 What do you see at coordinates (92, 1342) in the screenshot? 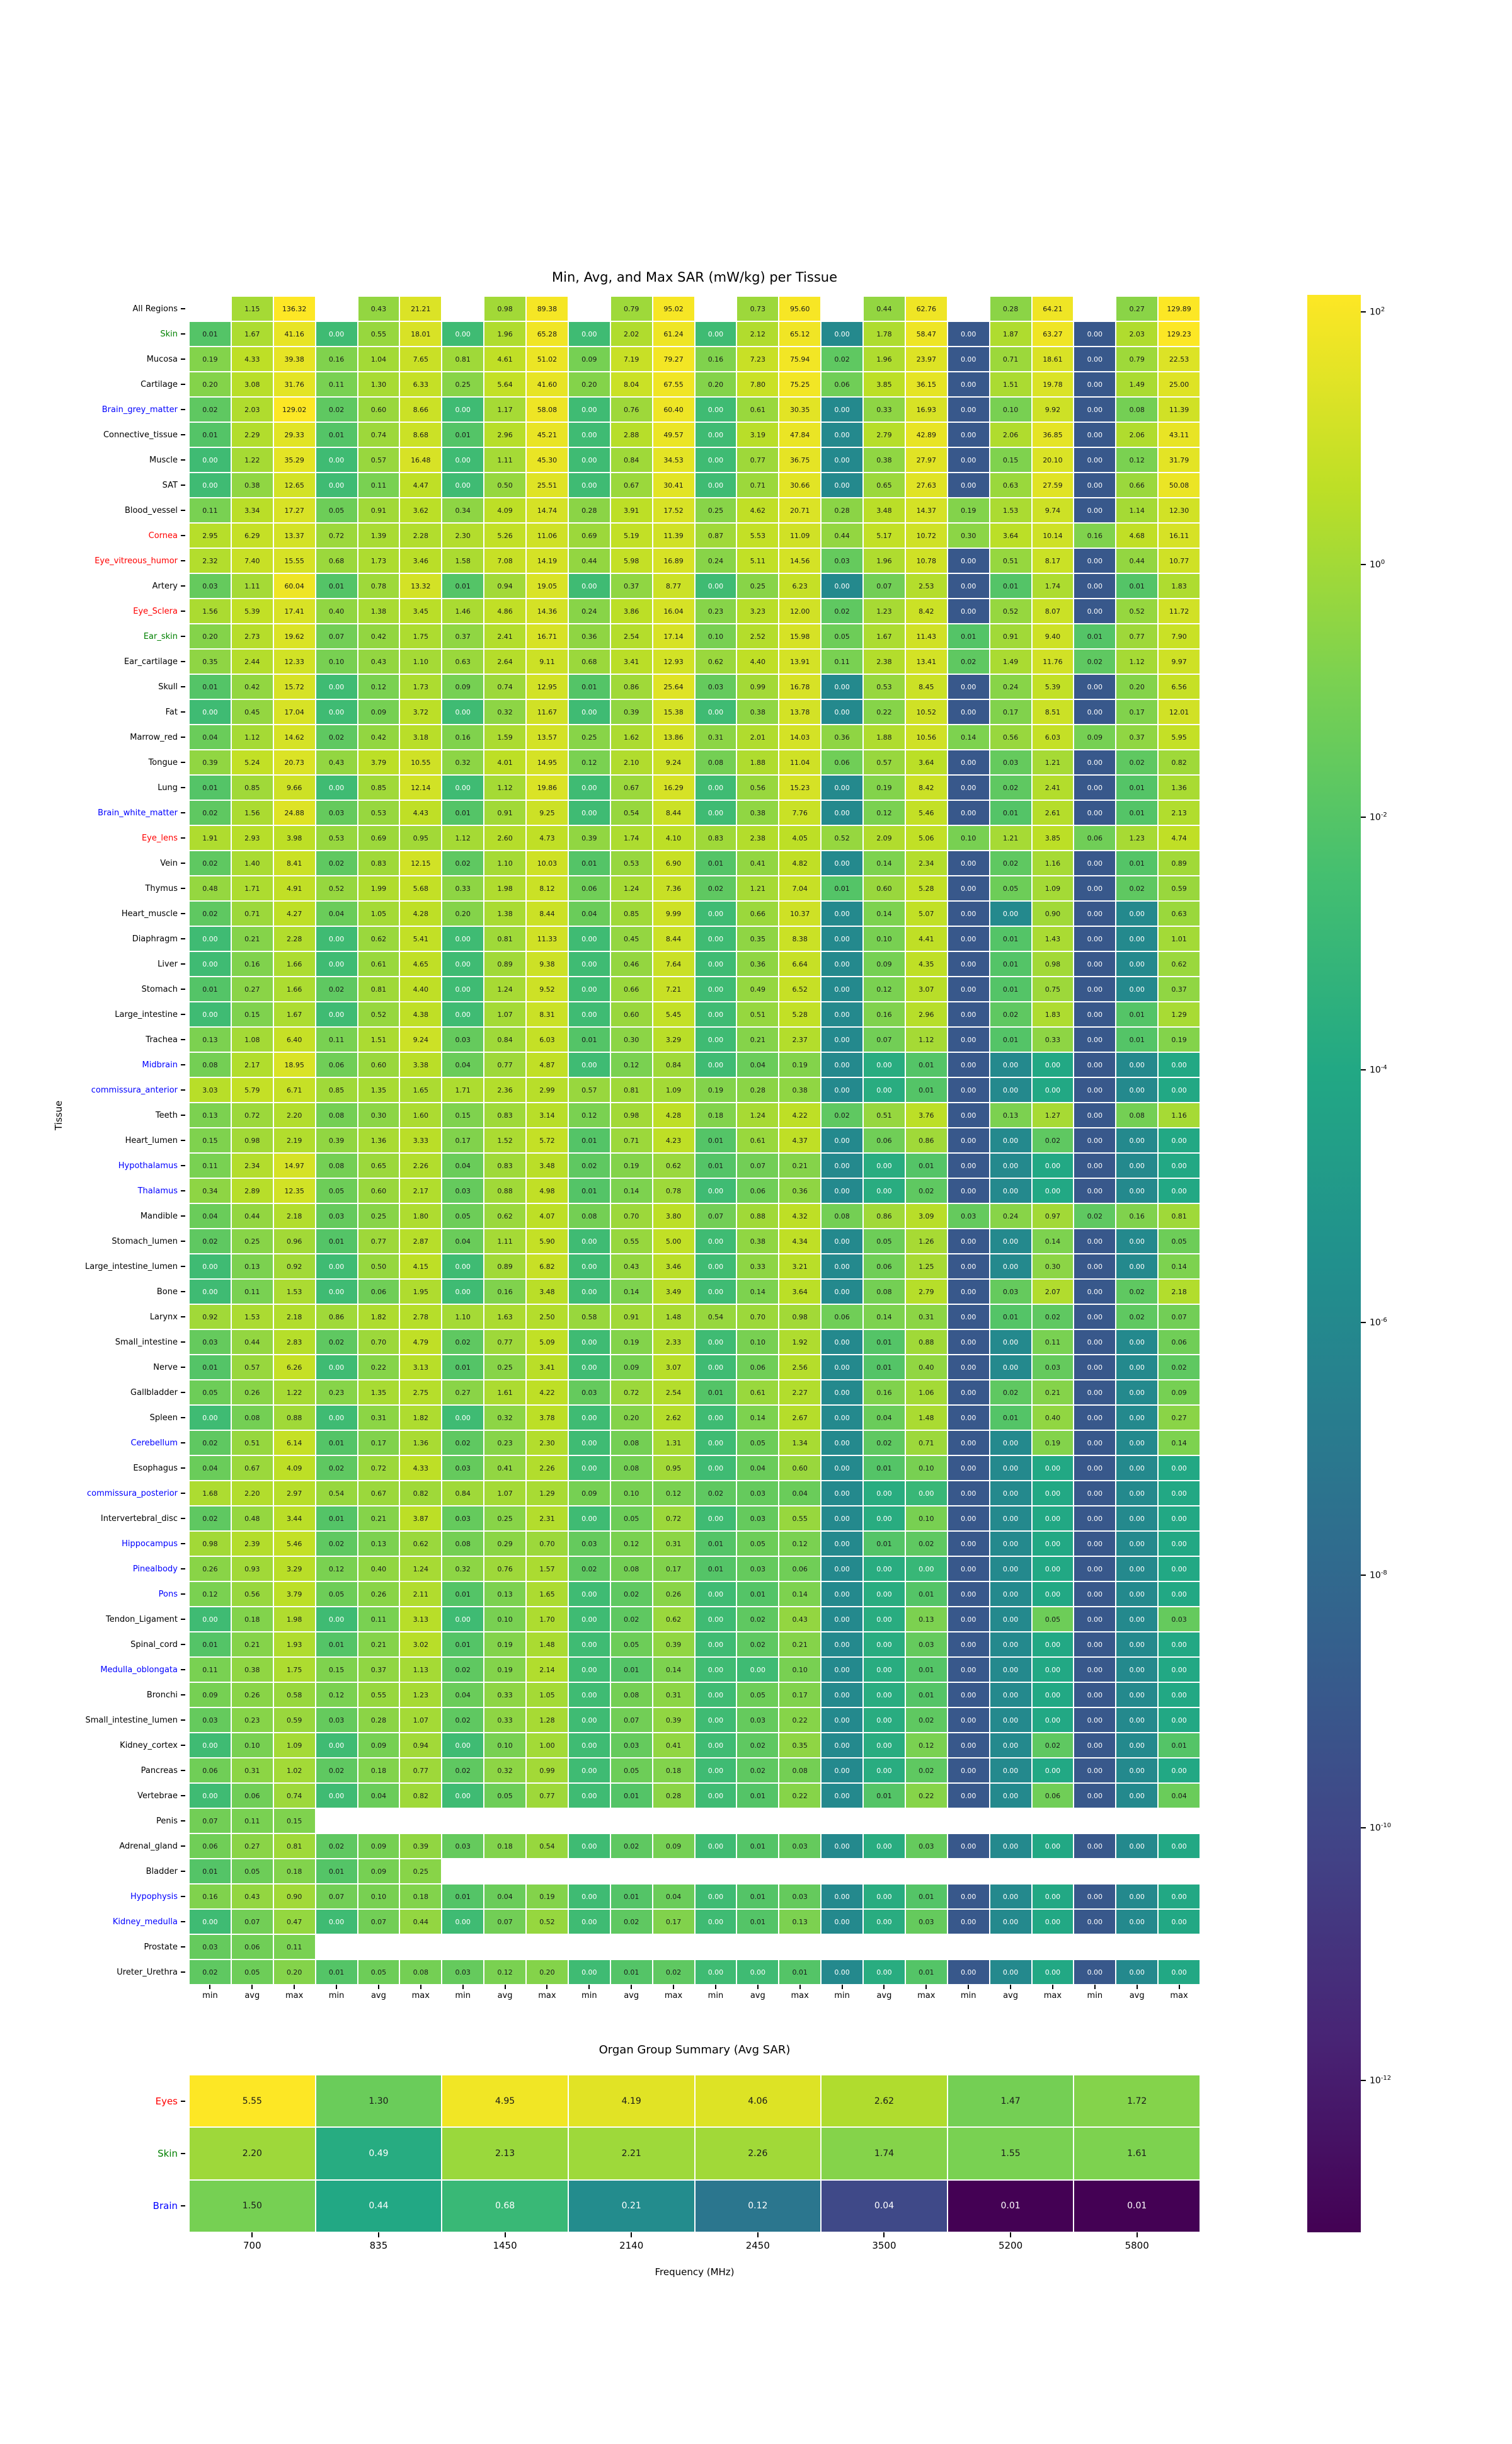
I see `row-label: Small_intestine` at bounding box center [92, 1342].